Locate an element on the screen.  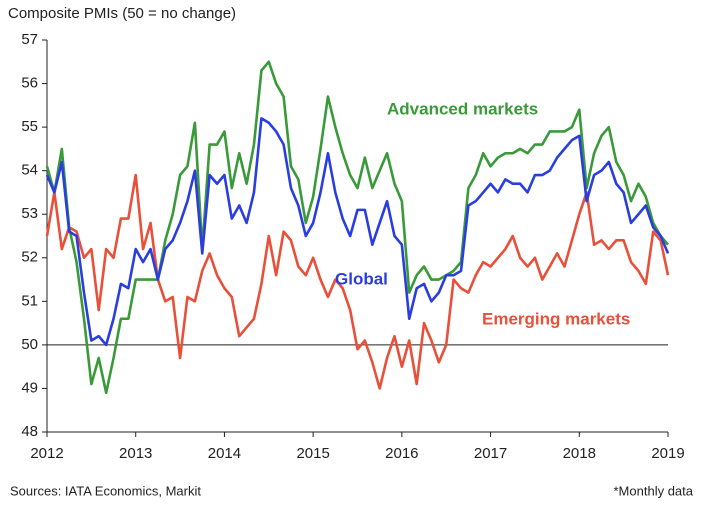
x-tick-label: 2013 is located at coordinates (135, 453).